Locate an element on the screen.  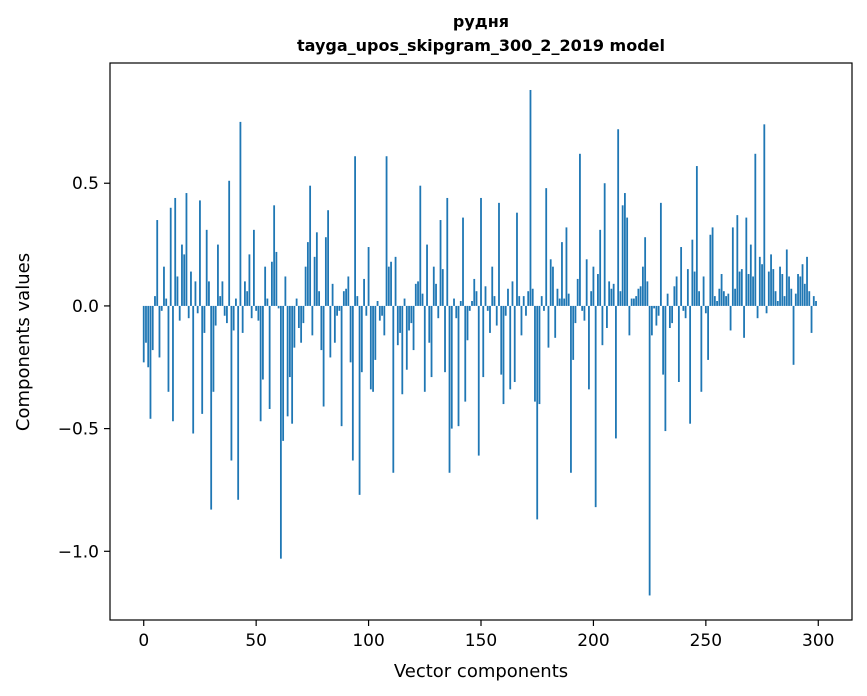
y-axis-ticks: 0.5 0.0 −0.5 −1.0 is located at coordinates (84, 368).